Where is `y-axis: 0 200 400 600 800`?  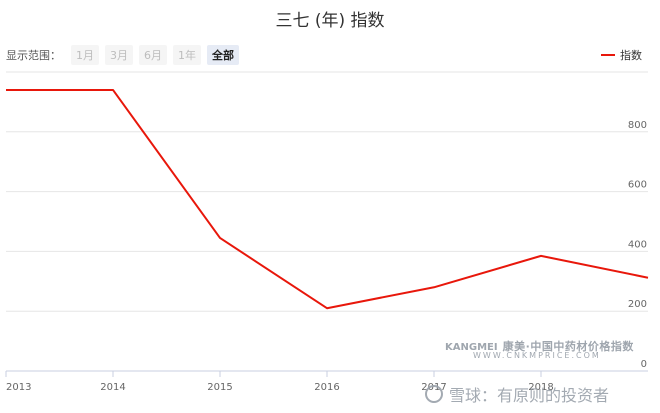 y-axis: 0 200 400 600 800 is located at coordinates (637, 245).